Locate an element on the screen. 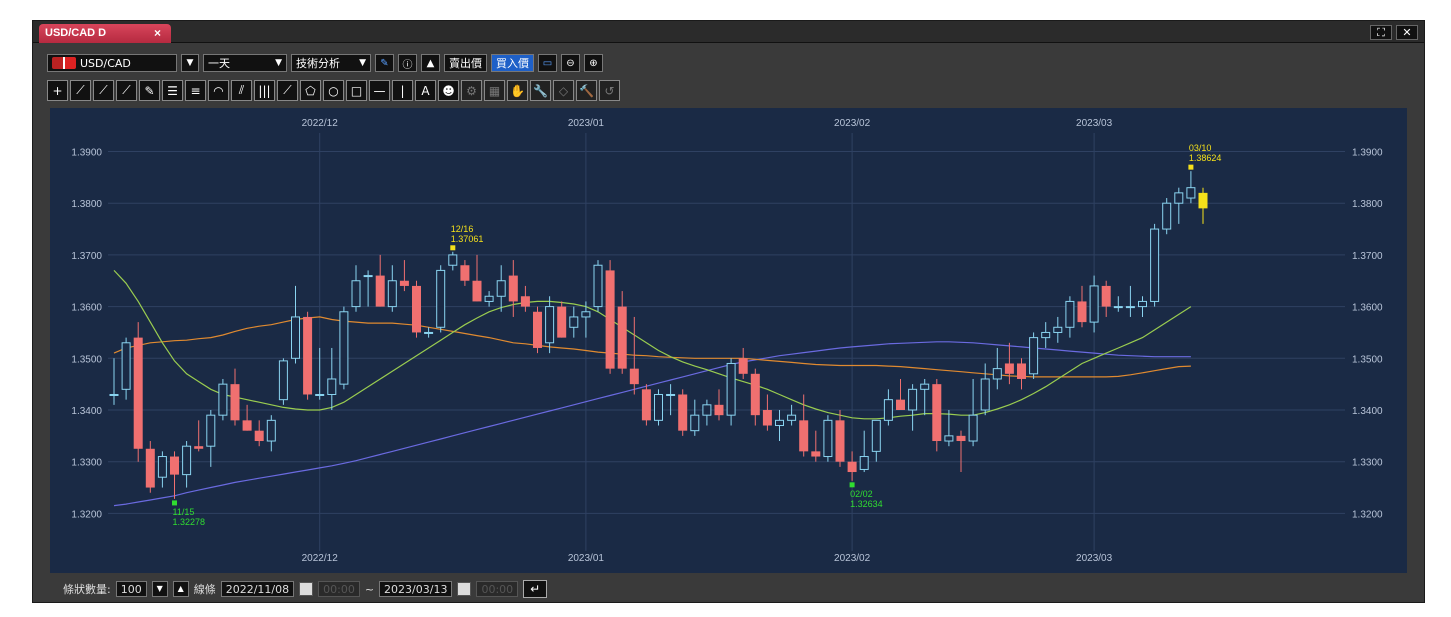 Image resolution: width=1451 pixels, height=617 pixels. symbol-dropdown-icon: ▼ is located at coordinates (190, 63).